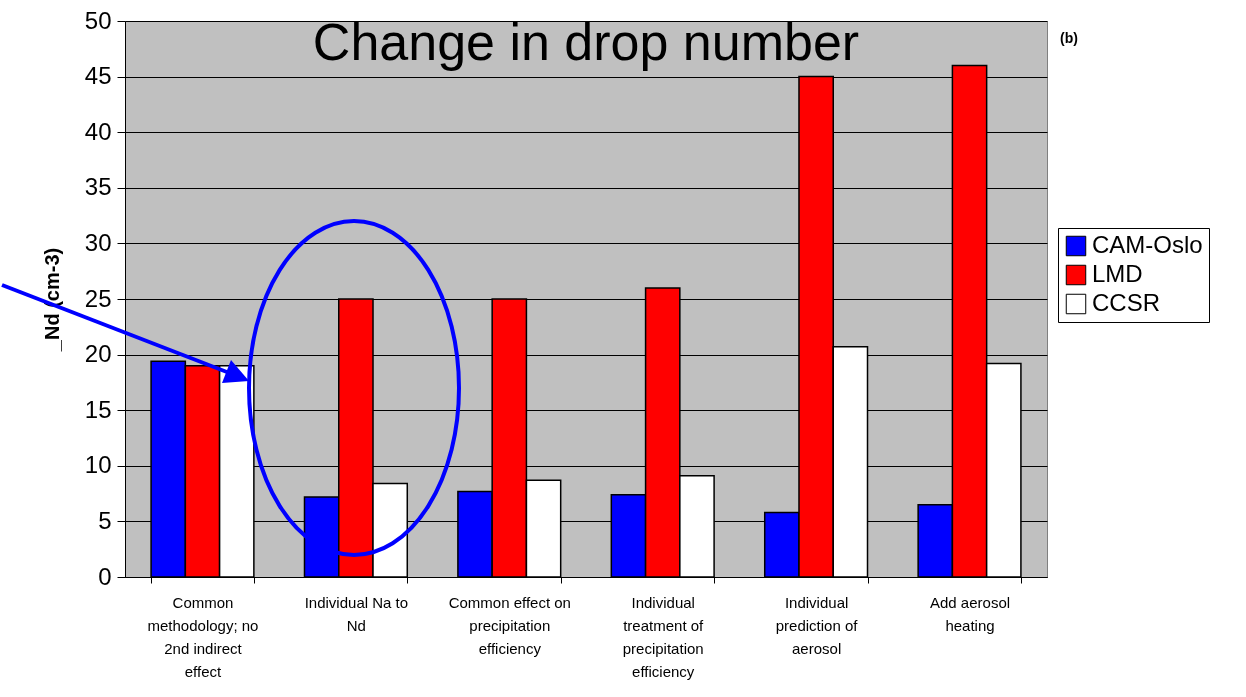  Describe the element at coordinates (98, 76) in the screenshot. I see `y-tick-label: 45` at that location.